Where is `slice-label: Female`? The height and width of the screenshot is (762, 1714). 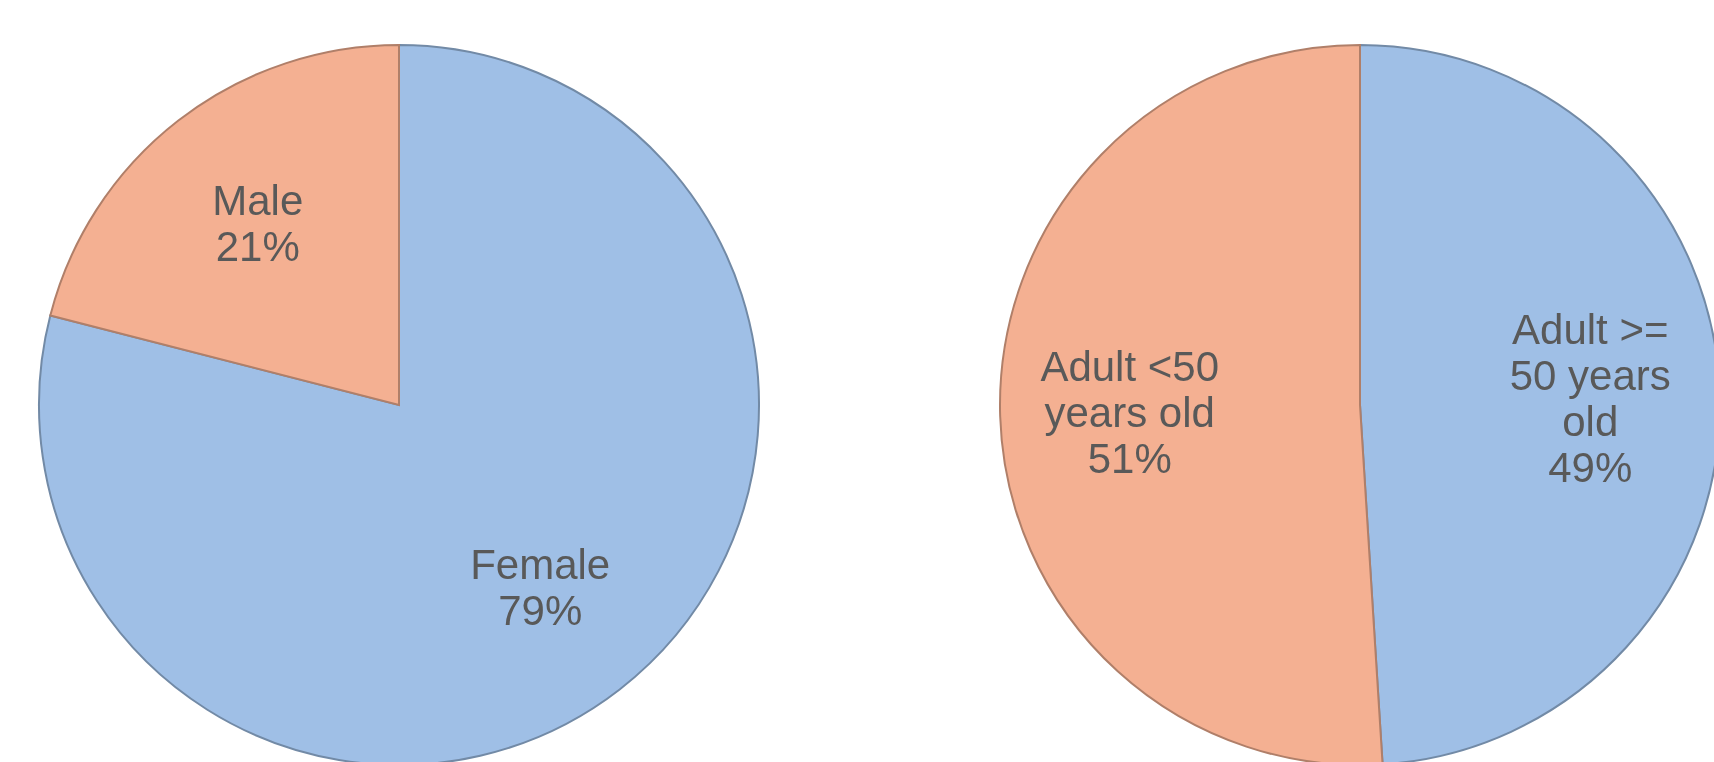
slice-label: Female is located at coordinates (540, 564).